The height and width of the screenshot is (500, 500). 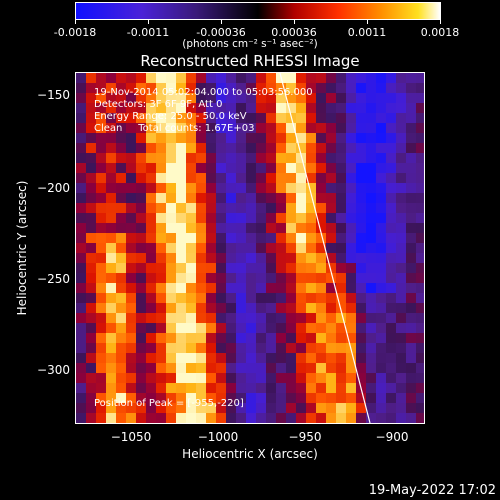 What do you see at coordinates (53, 188) in the screenshot?
I see `y-tick-label: −200` at bounding box center [53, 188].